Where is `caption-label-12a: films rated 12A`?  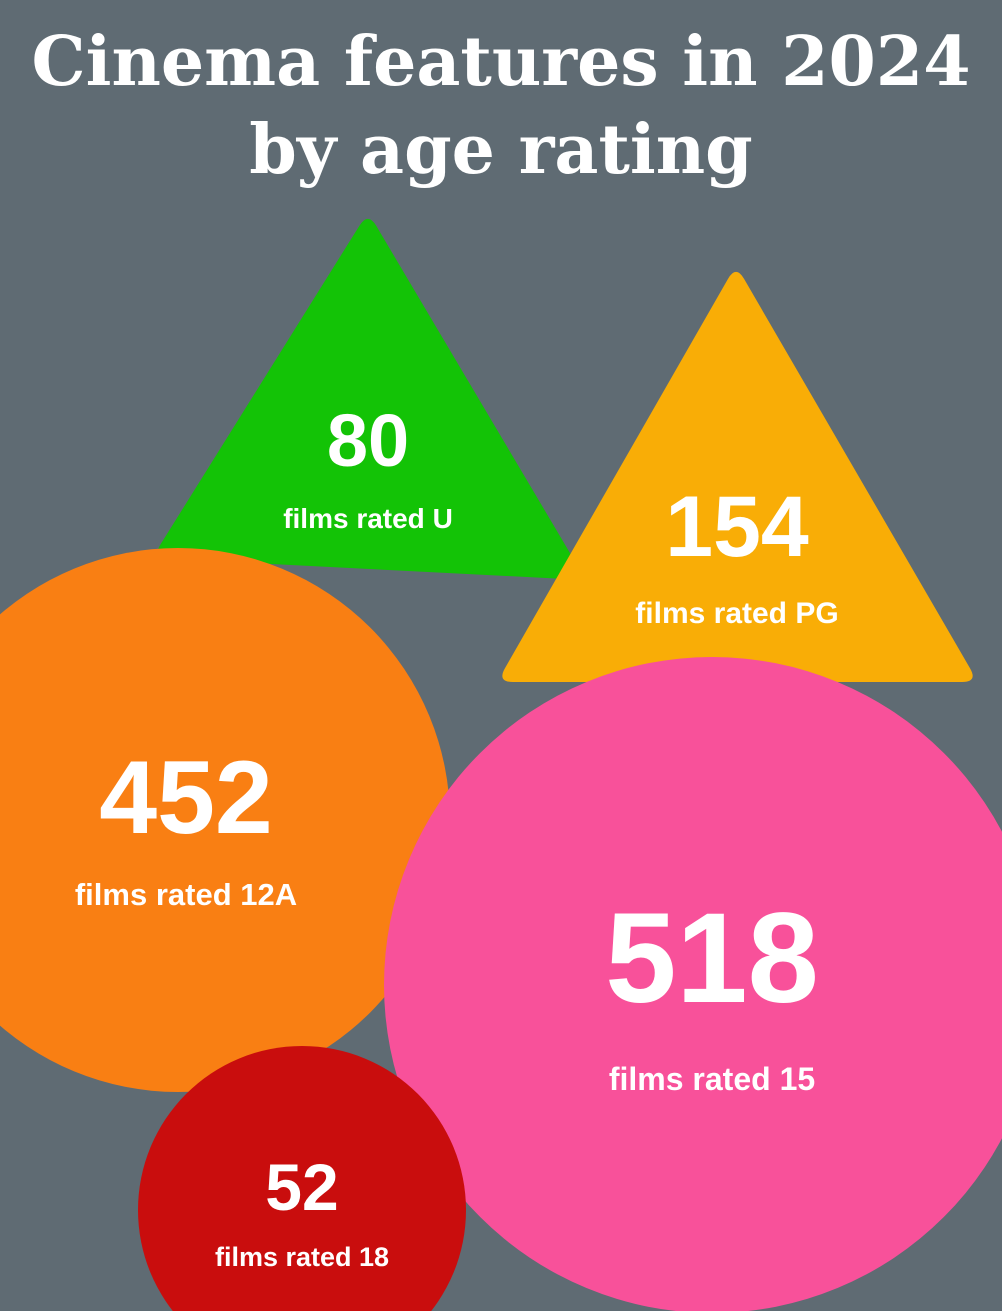
caption-label-12a: films rated 12A is located at coordinates (186, 894).